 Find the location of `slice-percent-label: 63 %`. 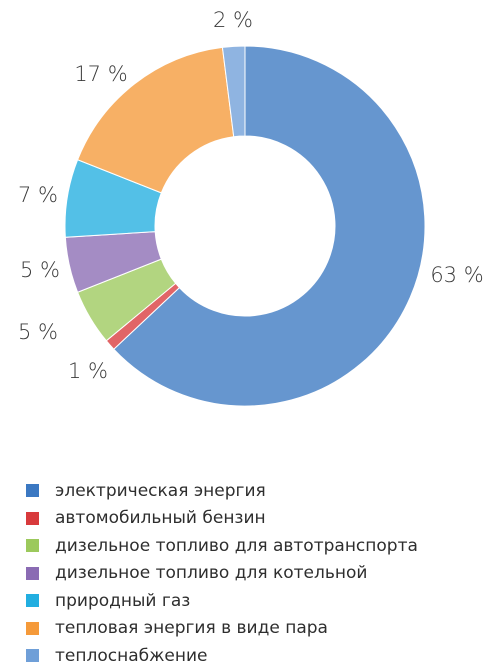

slice-percent-label: 63 % is located at coordinates (456, 275).